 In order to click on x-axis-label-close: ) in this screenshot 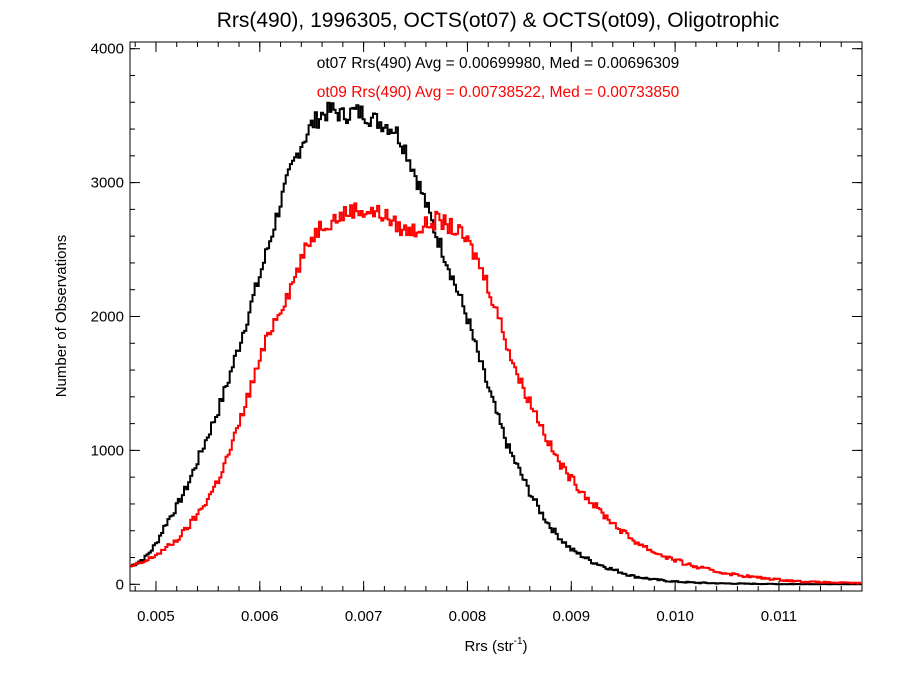, I will do `click(525, 646)`.